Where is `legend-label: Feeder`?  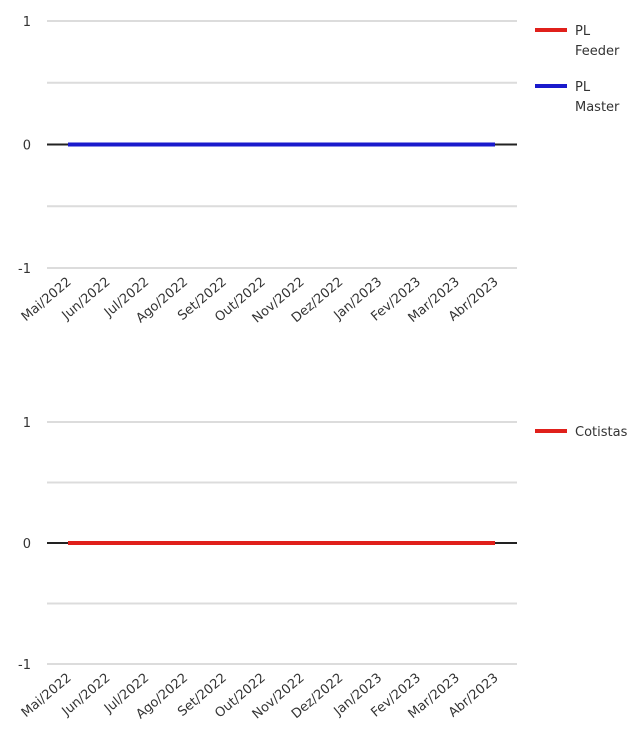 legend-label: Feeder is located at coordinates (597, 51).